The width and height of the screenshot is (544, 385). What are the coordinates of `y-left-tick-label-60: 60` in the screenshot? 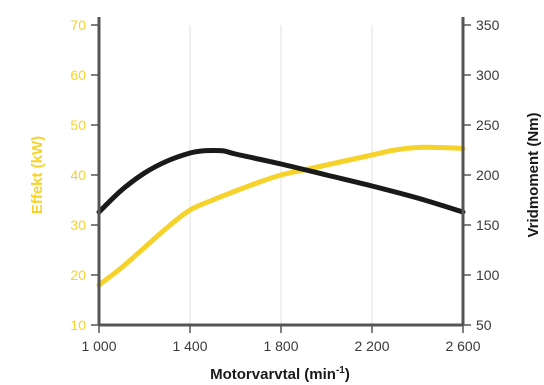 It's located at (78, 75).